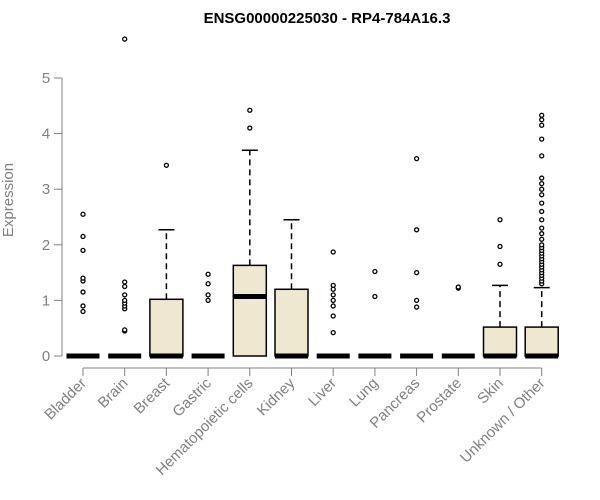  What do you see at coordinates (375, 313) in the screenshot?
I see `box-lung` at bounding box center [375, 313].